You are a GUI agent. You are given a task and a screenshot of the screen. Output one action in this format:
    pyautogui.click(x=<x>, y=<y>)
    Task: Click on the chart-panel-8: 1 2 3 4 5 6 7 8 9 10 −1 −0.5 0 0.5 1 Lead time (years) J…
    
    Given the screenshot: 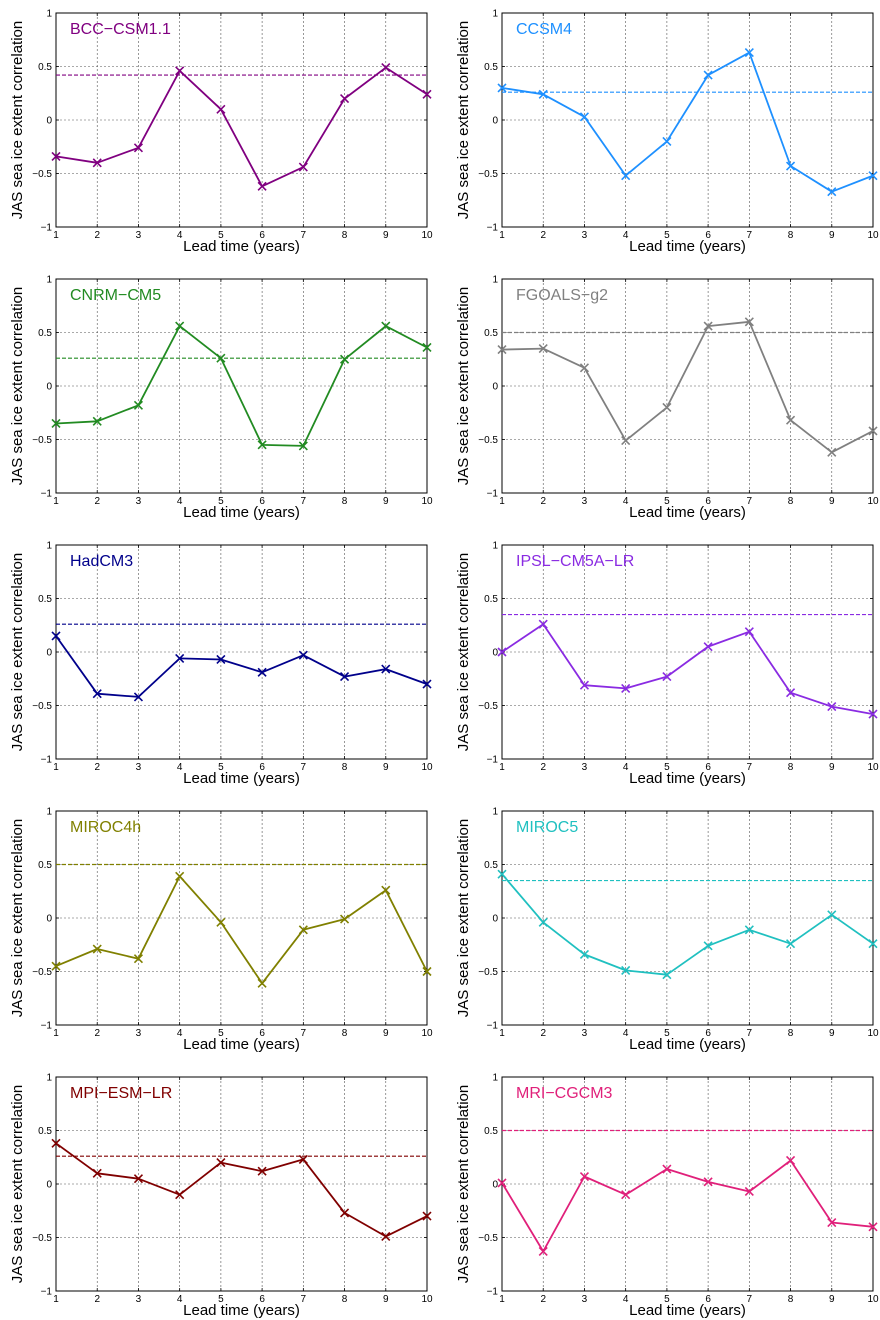 What is the action you would take?
    pyautogui.click(x=667, y=930)
    